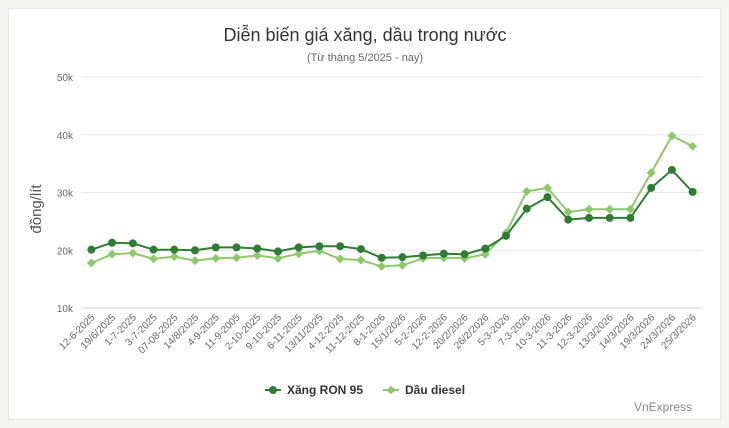  Describe the element at coordinates (663, 407) in the screenshot. I see `credit-text: VnExpress` at that location.